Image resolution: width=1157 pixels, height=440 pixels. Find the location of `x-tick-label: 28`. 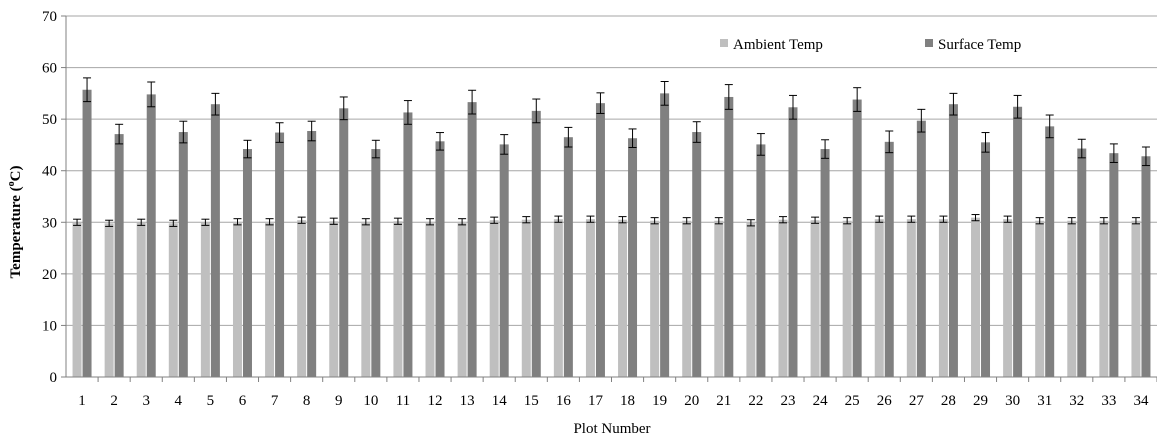

x-tick-label: 28 is located at coordinates (948, 401).